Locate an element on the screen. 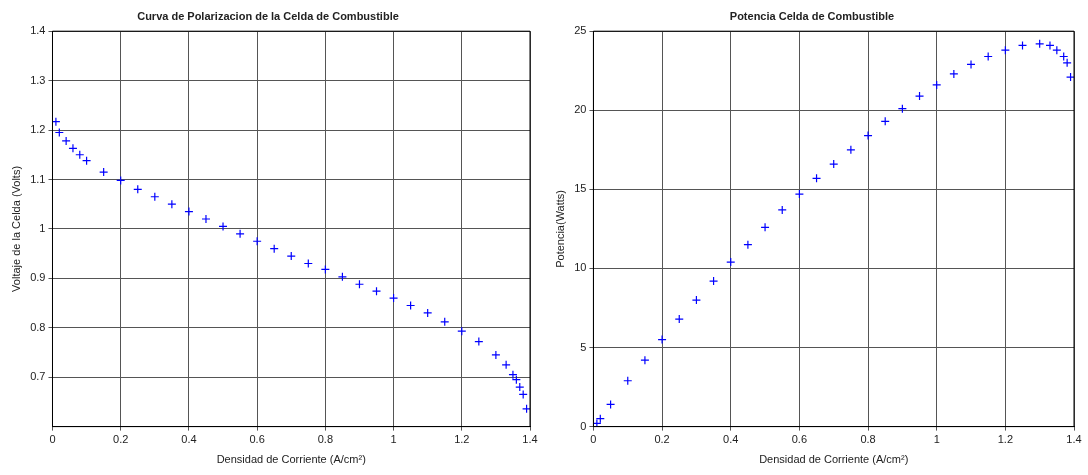 This screenshot has height=475, width=1088. y-axis-title: Potencia(Watts) is located at coordinates (559, 228).